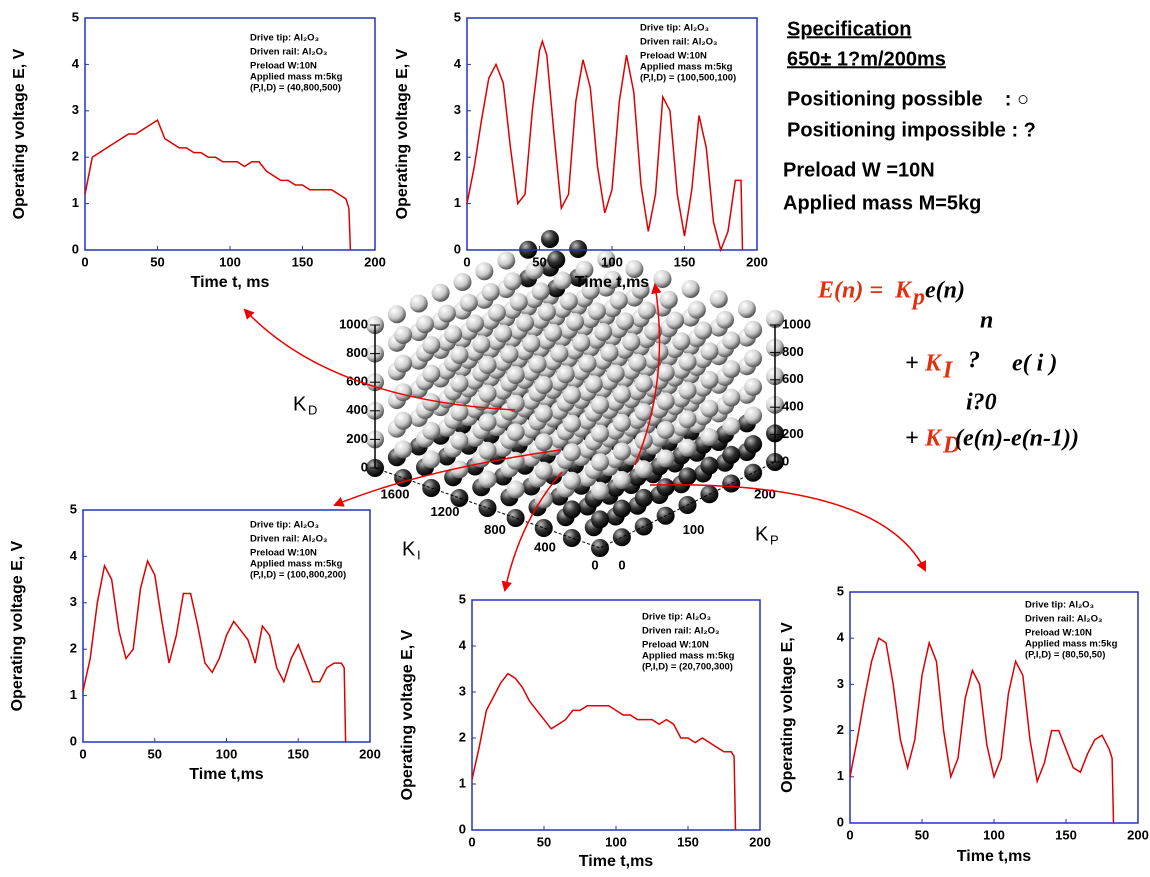 The width and height of the screenshot is (1150, 877). Describe the element at coordinates (1034, 364) in the screenshot. I see `eq-term: e( i )` at that location.